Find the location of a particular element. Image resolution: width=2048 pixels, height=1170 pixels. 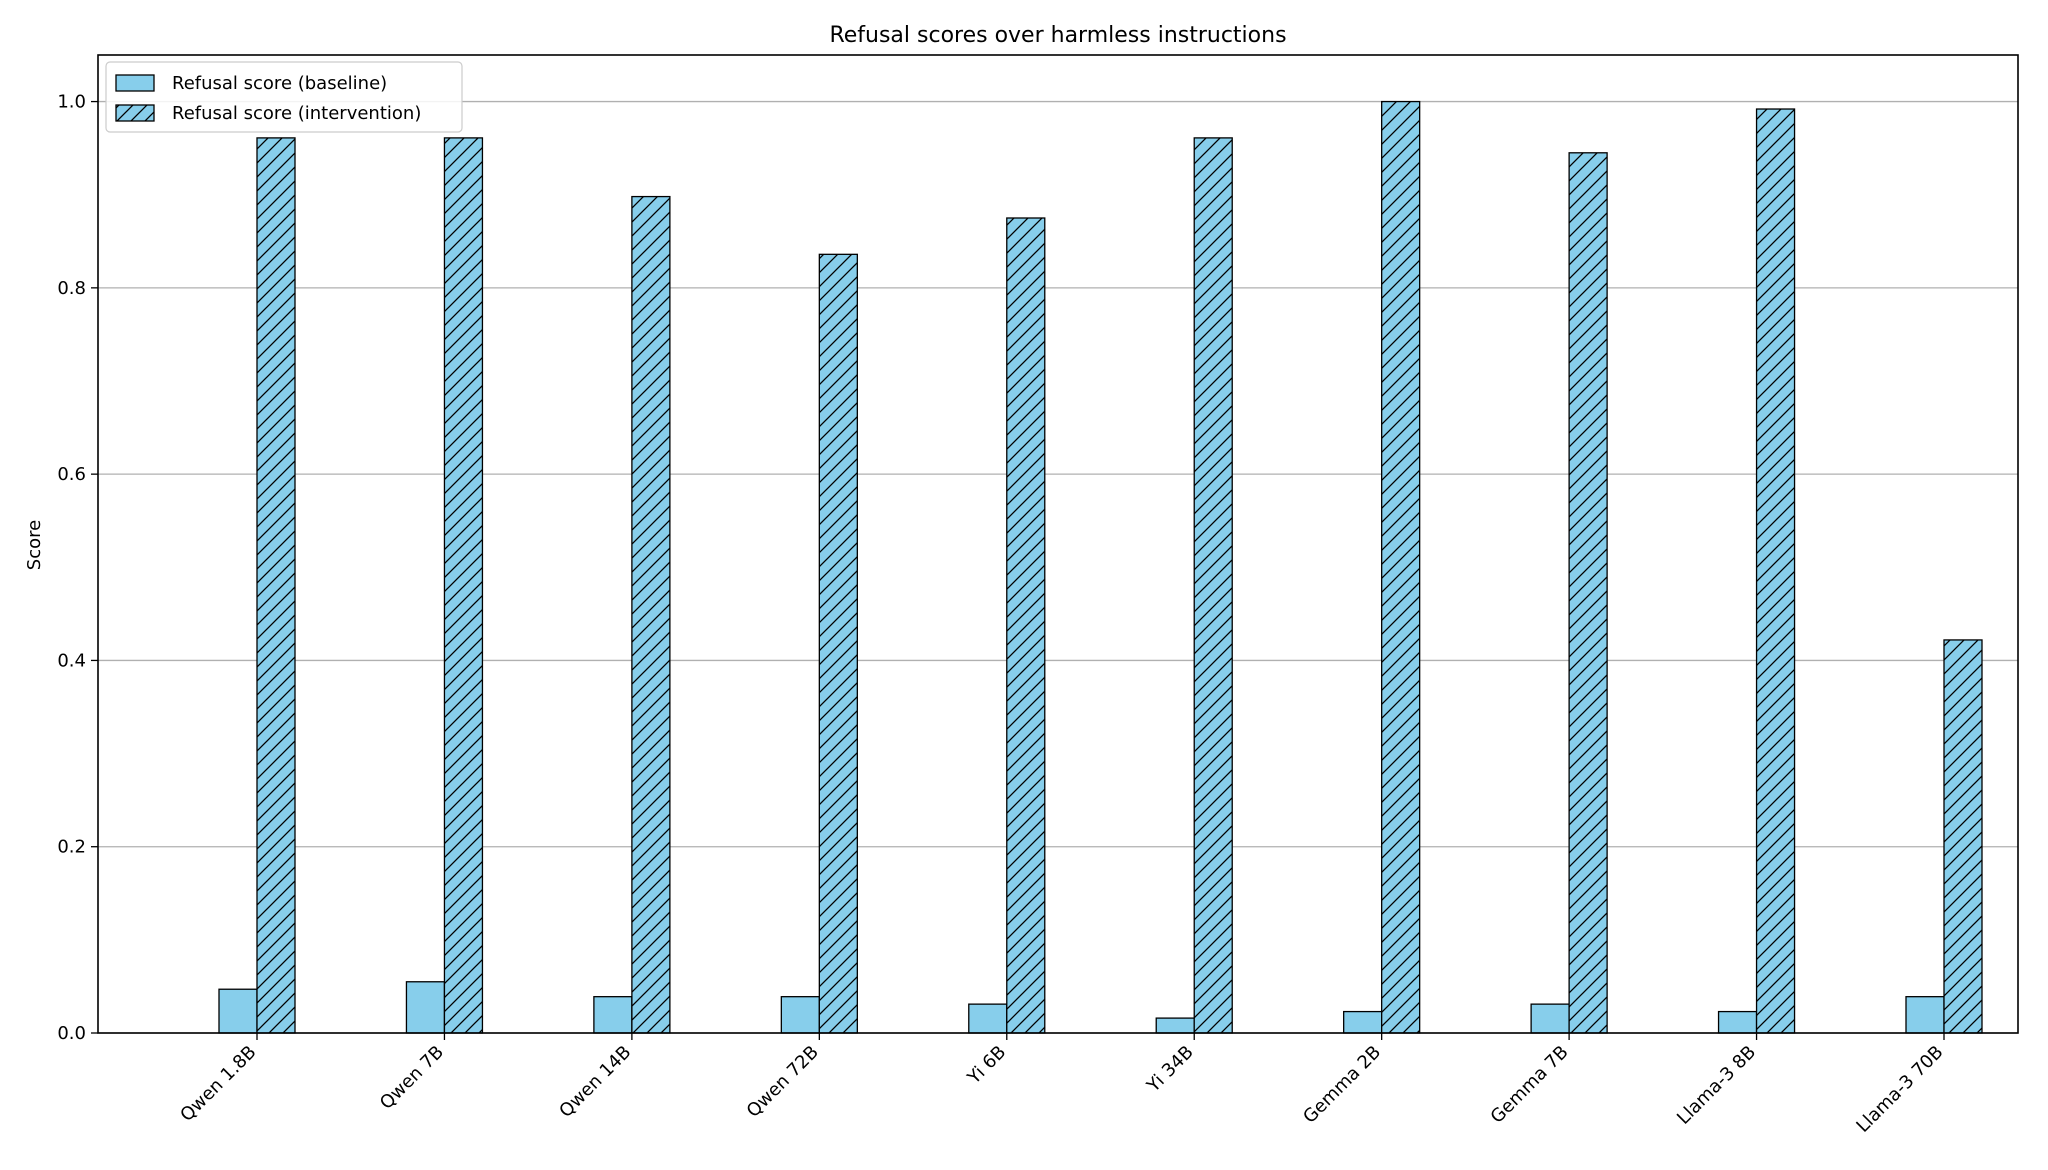

x-tick-label: Qwen 7B is located at coordinates (412, 1078).